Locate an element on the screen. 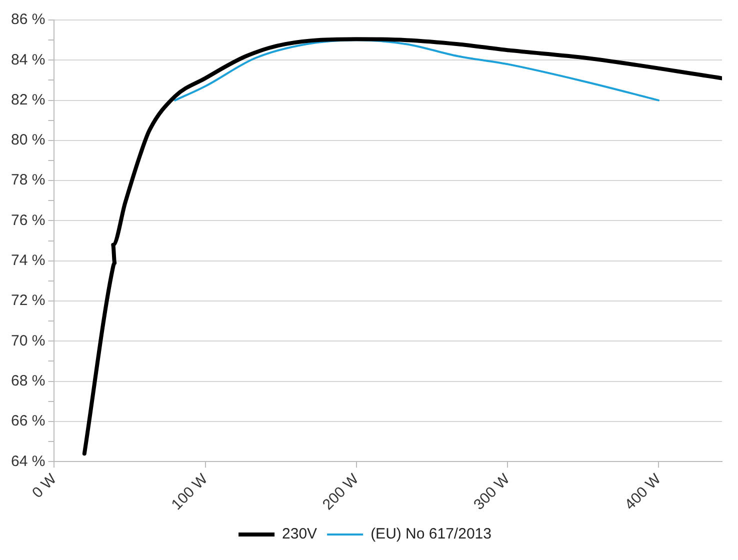 The image size is (738, 560). y-tick-label: 82 % is located at coordinates (28, 99).